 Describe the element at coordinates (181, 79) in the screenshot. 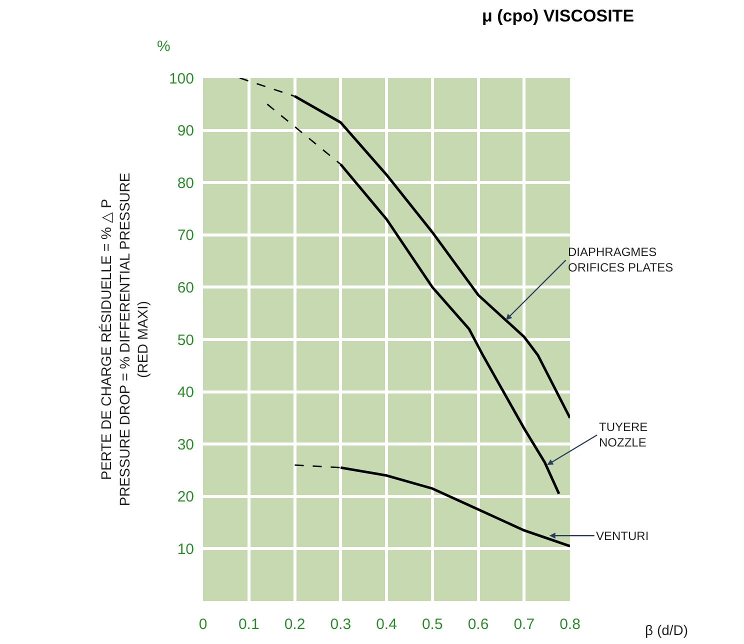

I see `y-tick-label: 100` at that location.